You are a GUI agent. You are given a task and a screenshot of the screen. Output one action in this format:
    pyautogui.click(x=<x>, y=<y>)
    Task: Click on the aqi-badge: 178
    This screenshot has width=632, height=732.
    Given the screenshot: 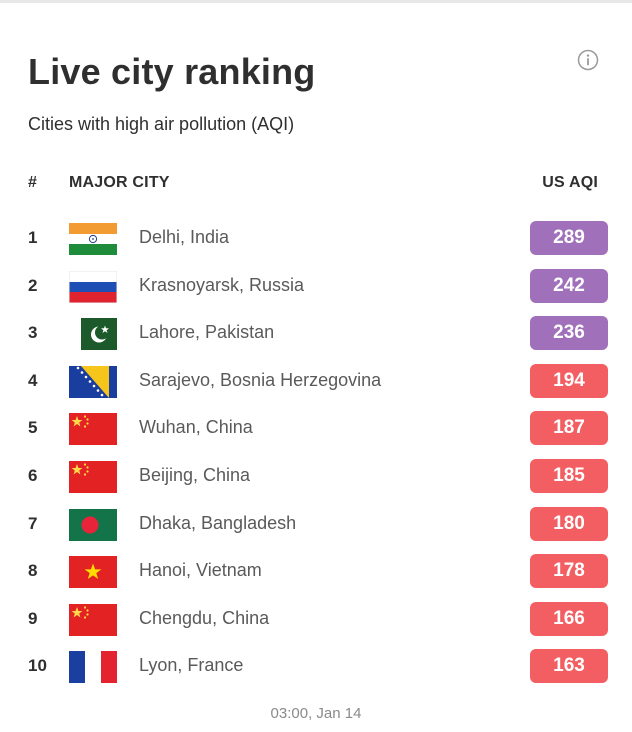 What is the action you would take?
    pyautogui.click(x=569, y=571)
    